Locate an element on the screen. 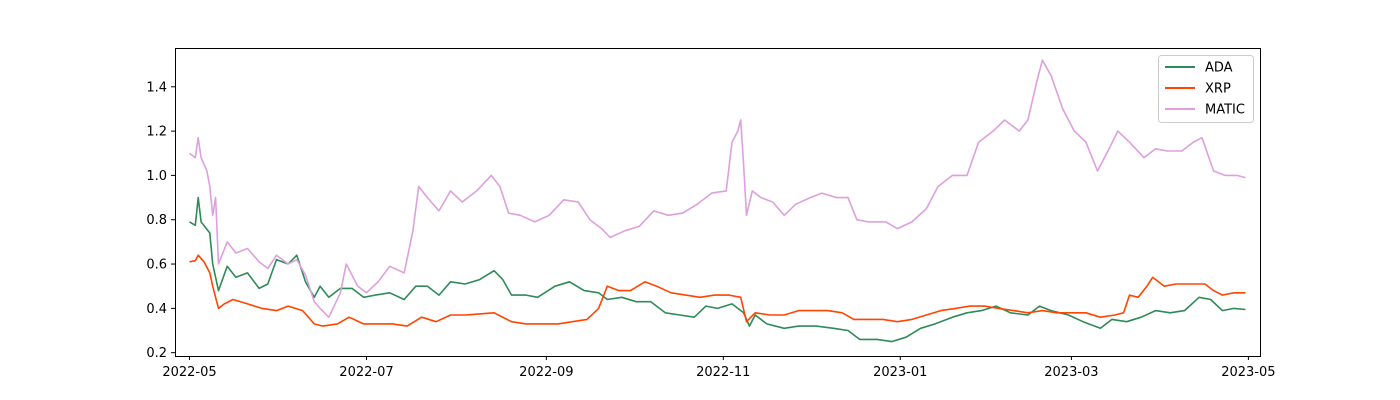 The height and width of the screenshot is (400, 1400). y-tick-label: 1.2 is located at coordinates (156, 132).